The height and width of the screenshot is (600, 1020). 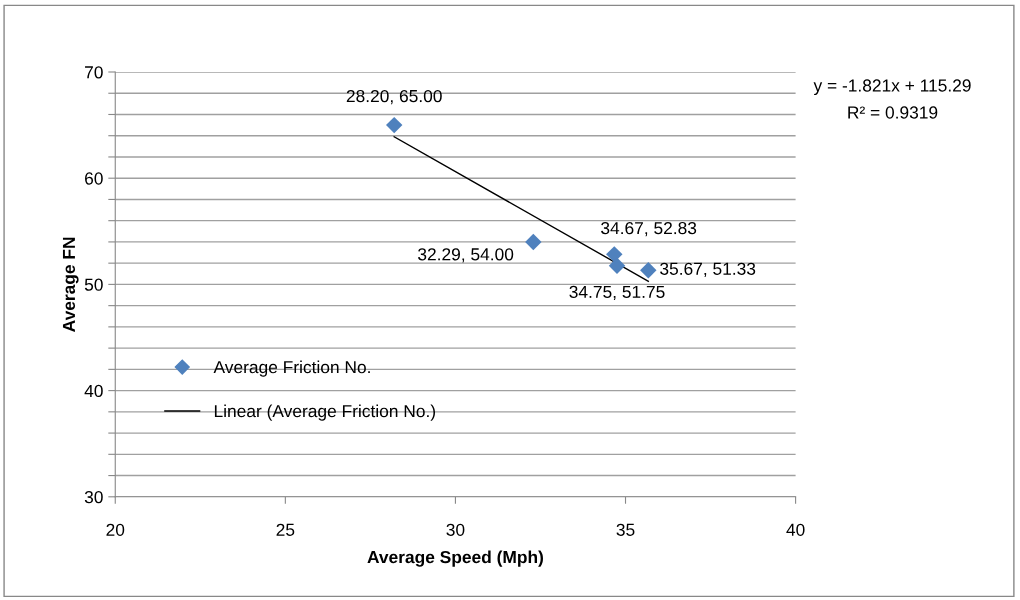 I want to click on text: R² = 0.9319, so click(x=893, y=112).